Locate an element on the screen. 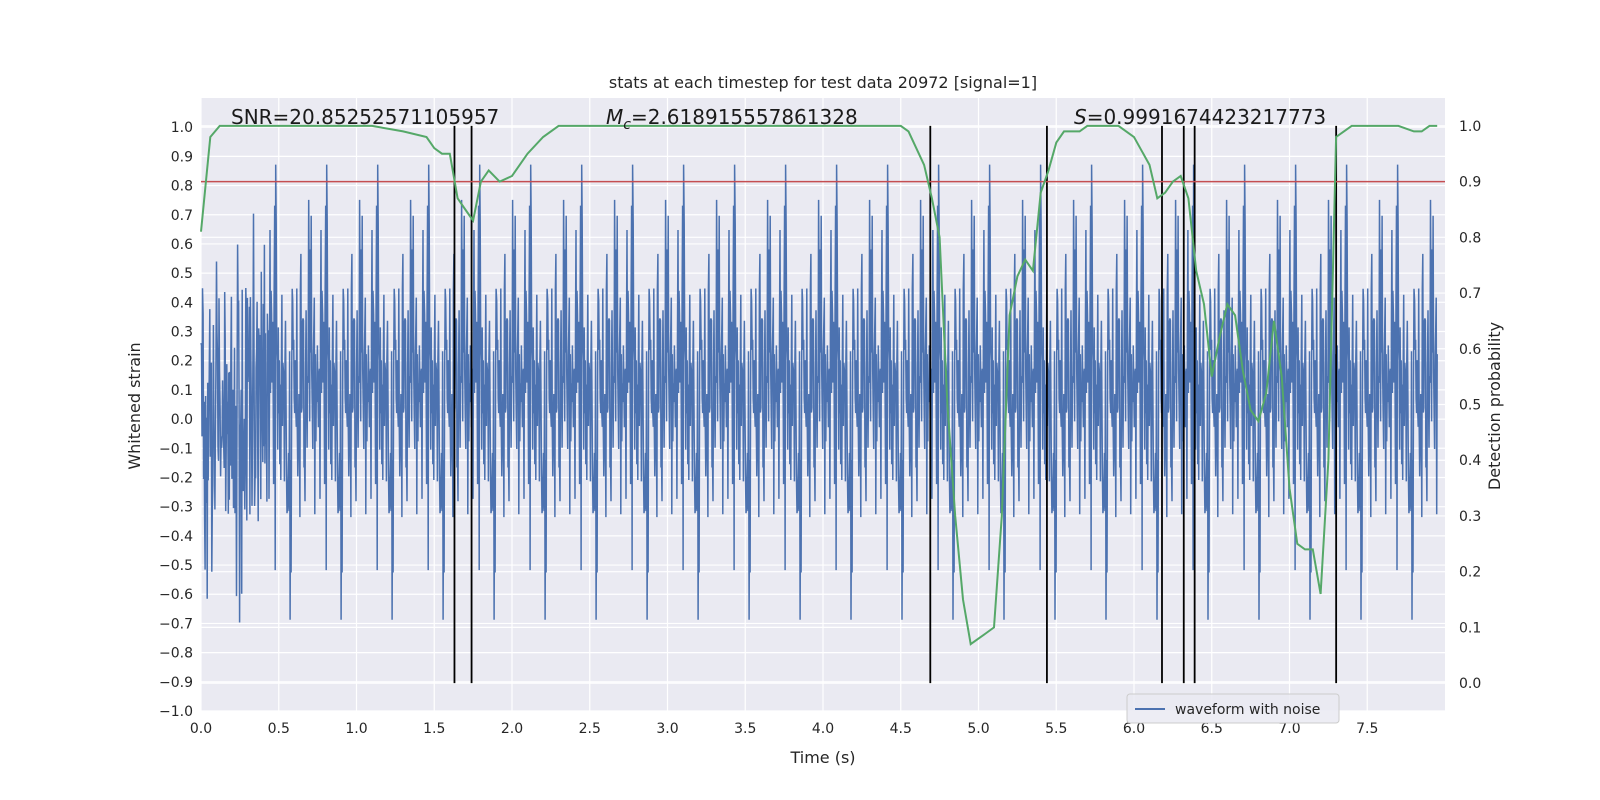 This screenshot has height=800, width=1600. y2-tick-label: 0.0 is located at coordinates (1470, 684).